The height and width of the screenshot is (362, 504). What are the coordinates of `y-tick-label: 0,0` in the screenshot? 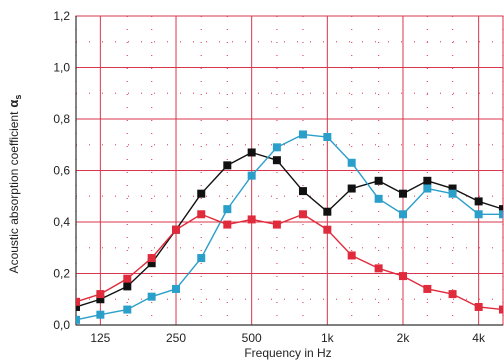 It's located at (61, 325).